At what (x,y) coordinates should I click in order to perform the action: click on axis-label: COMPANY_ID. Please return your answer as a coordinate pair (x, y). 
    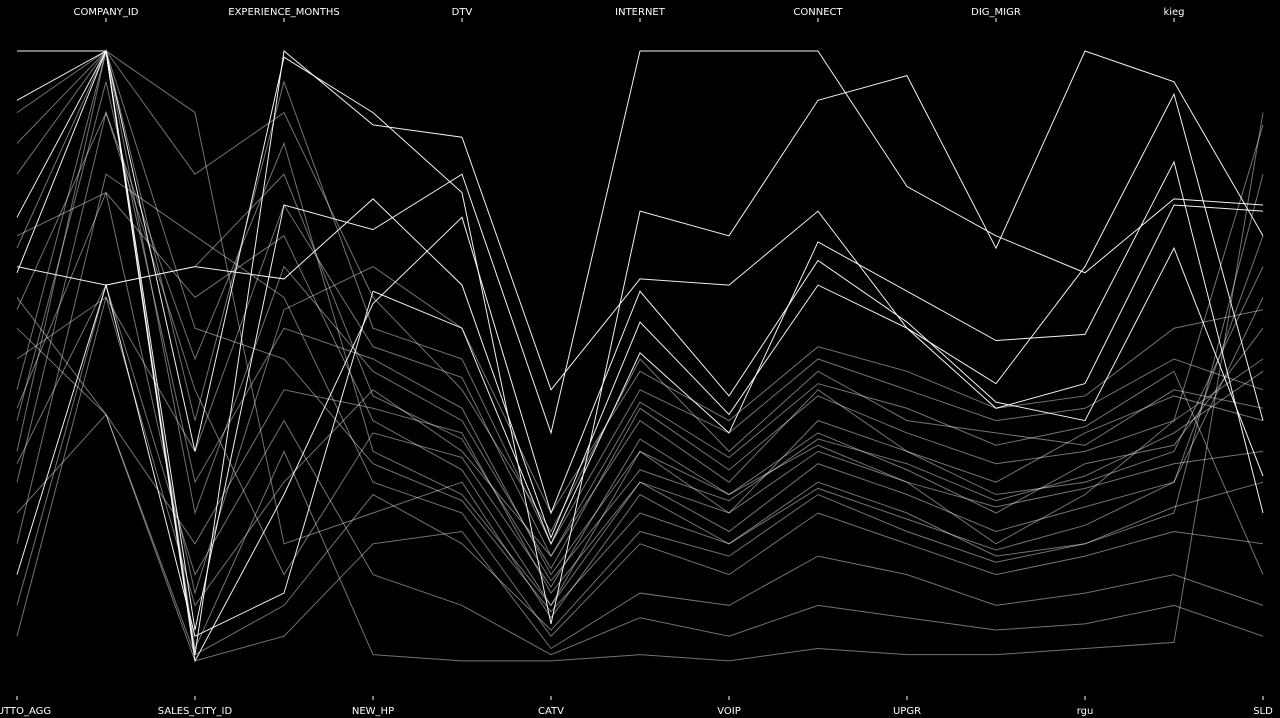
    Looking at the image, I should click on (106, 12).